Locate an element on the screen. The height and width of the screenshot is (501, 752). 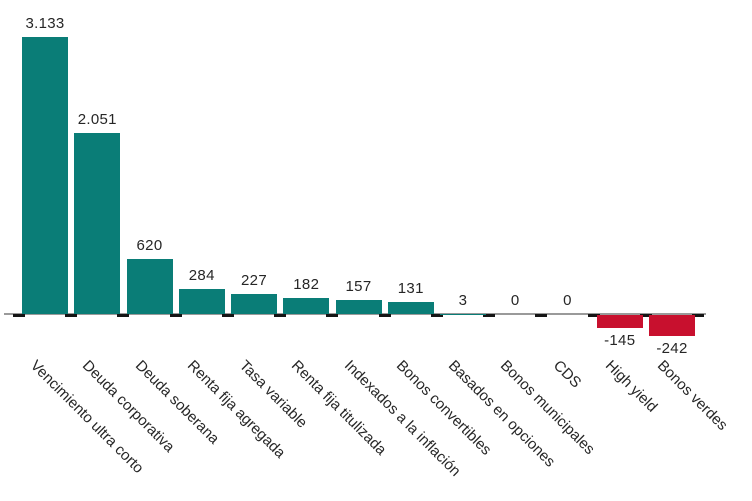
category-label: Bonos municipales is located at coordinates (548, 408).